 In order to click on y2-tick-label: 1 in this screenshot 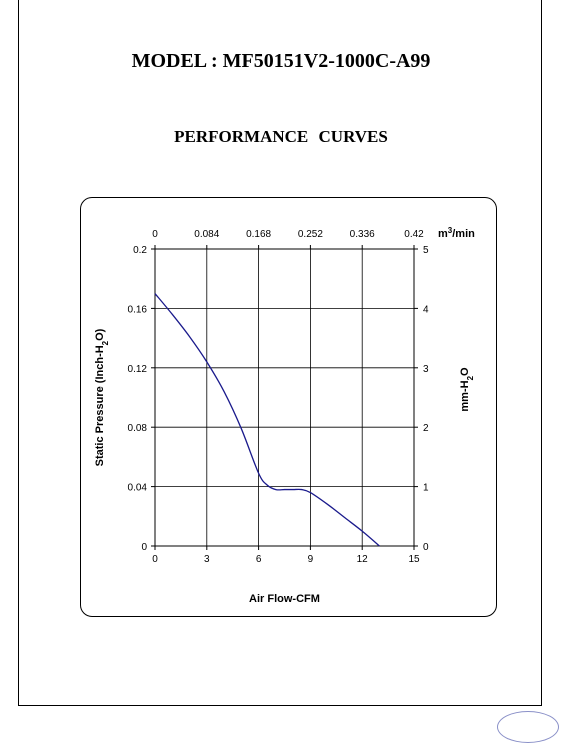, I will do `click(426, 488)`.